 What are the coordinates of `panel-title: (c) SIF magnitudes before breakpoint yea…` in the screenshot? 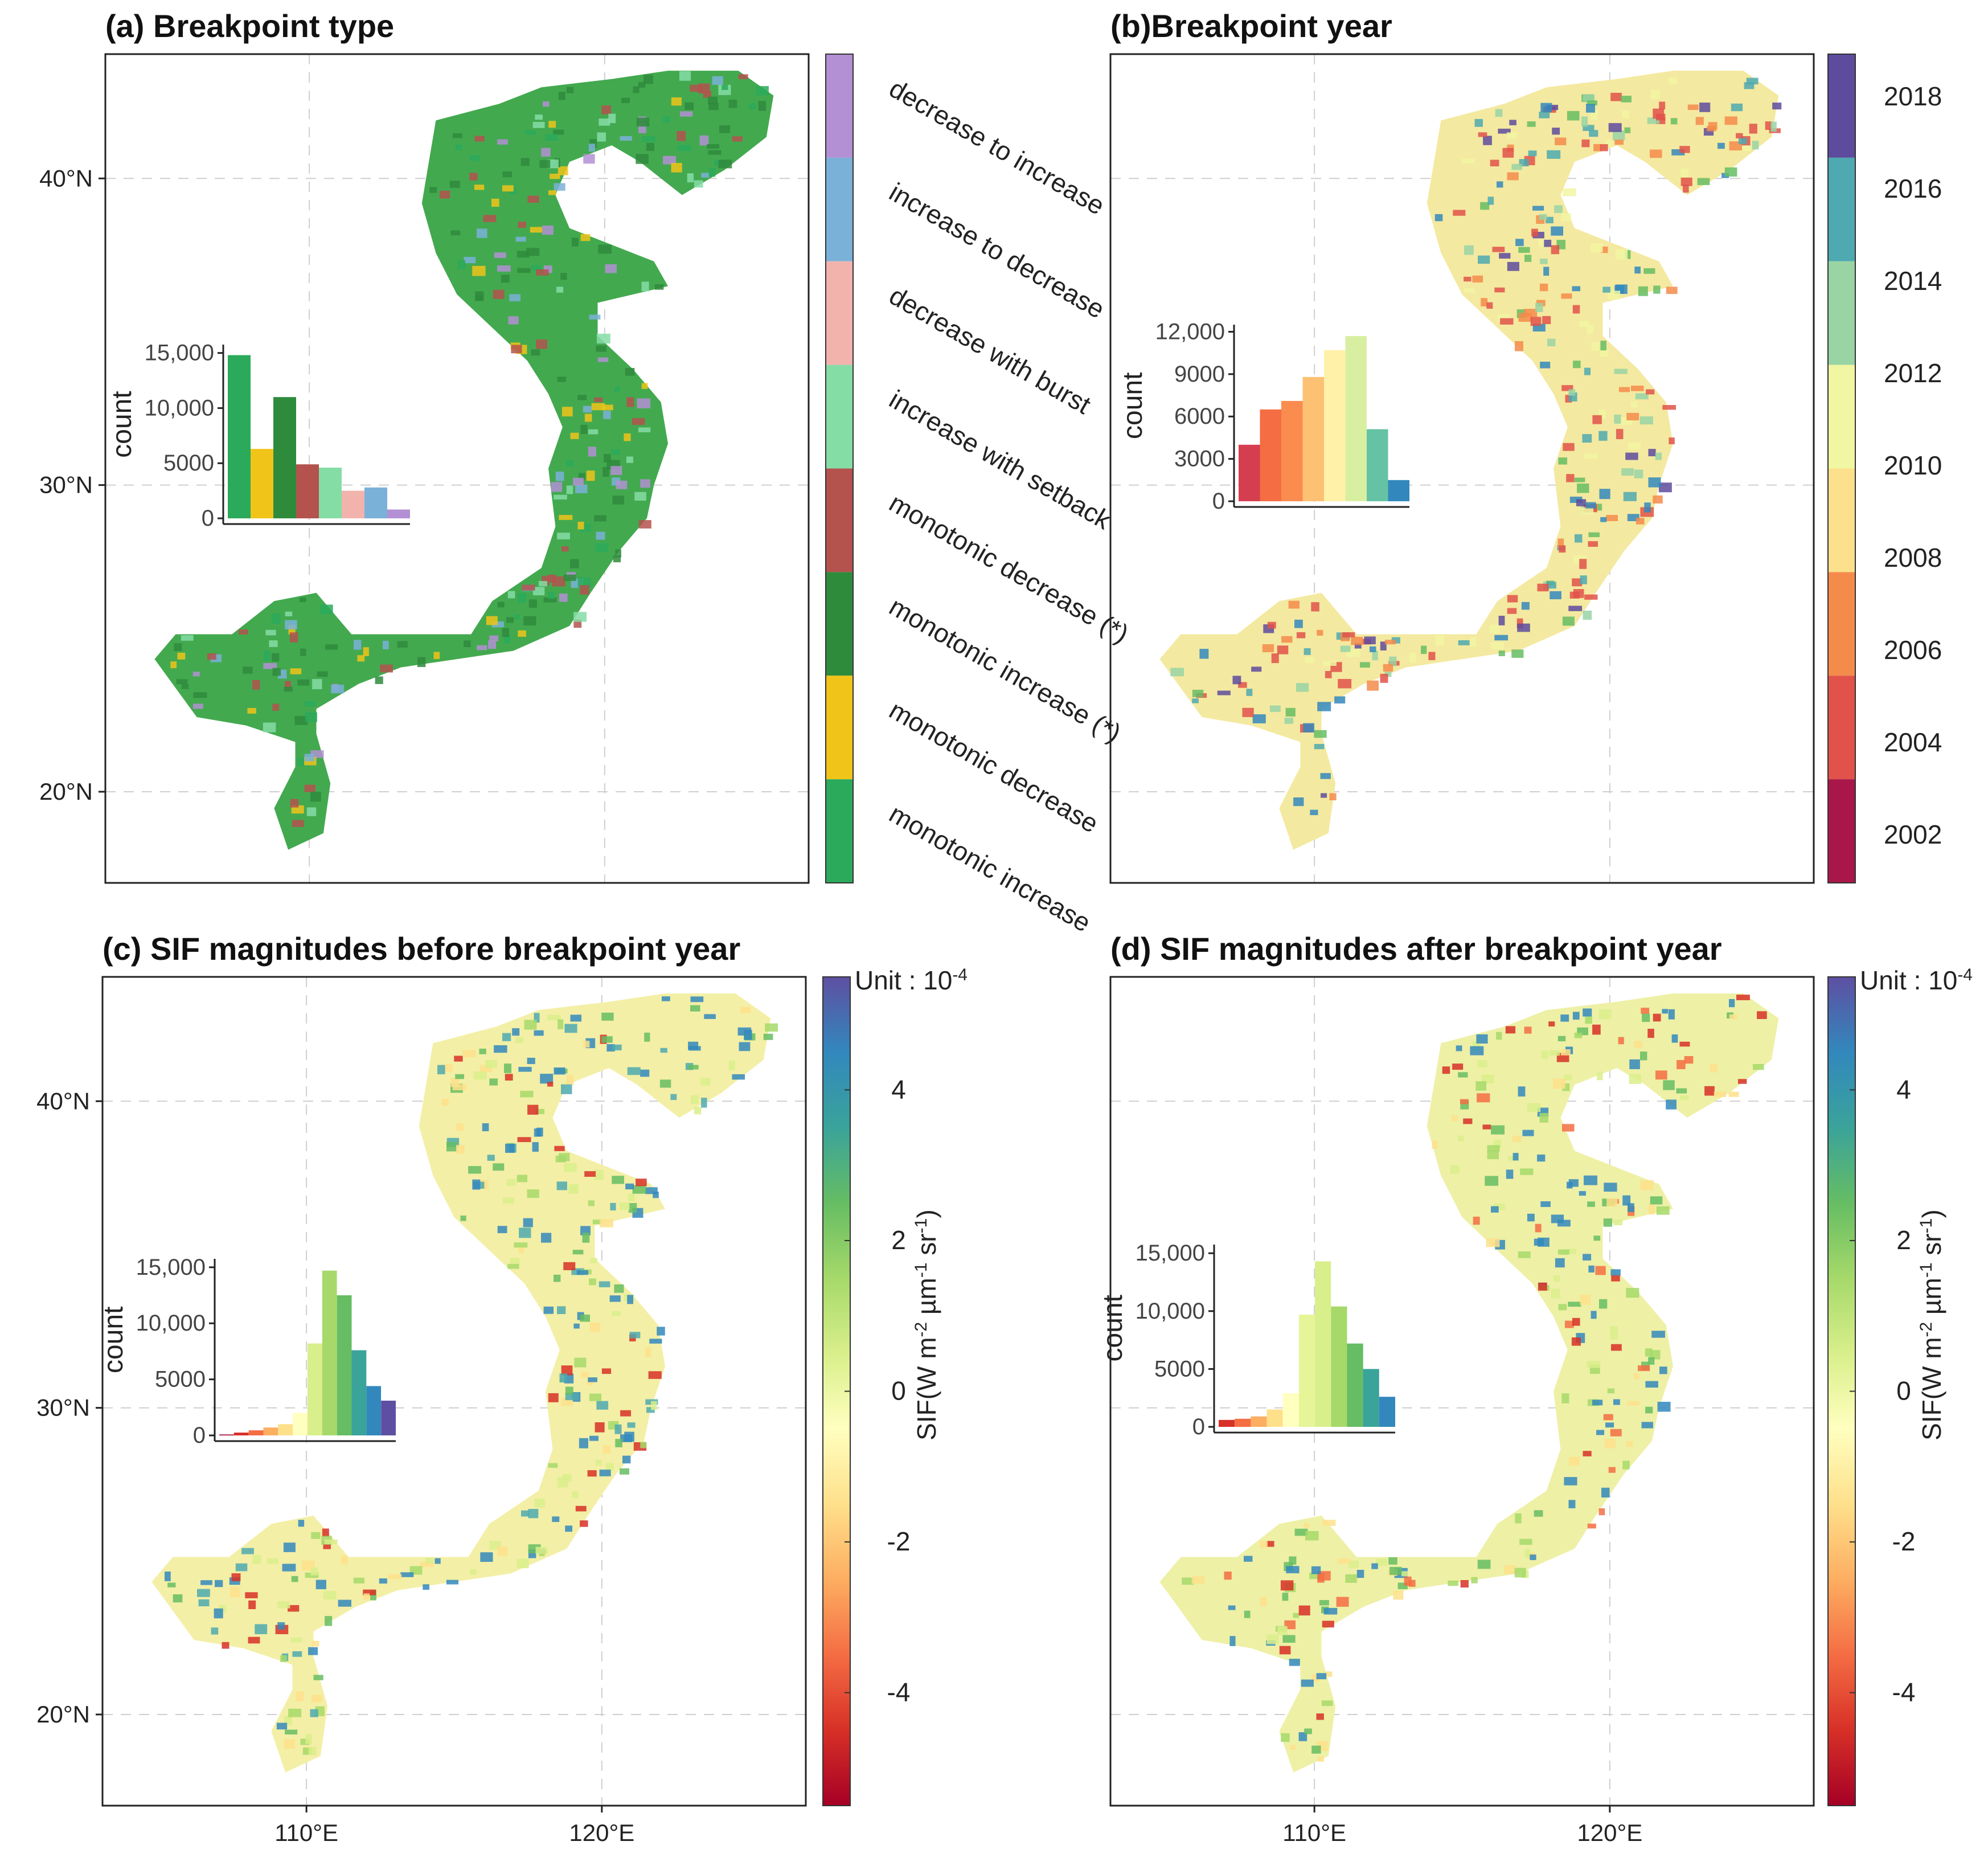 It's located at (421, 949).